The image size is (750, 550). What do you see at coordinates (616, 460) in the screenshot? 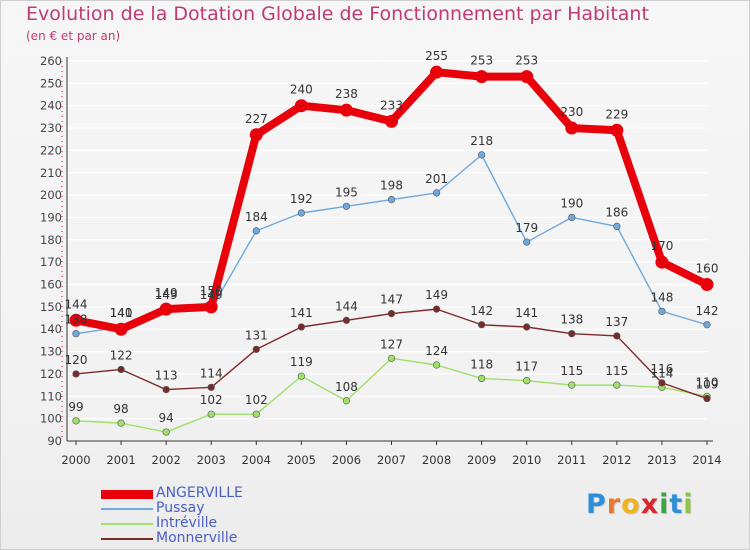
I see `x-tick-label: 2012` at bounding box center [616, 460].